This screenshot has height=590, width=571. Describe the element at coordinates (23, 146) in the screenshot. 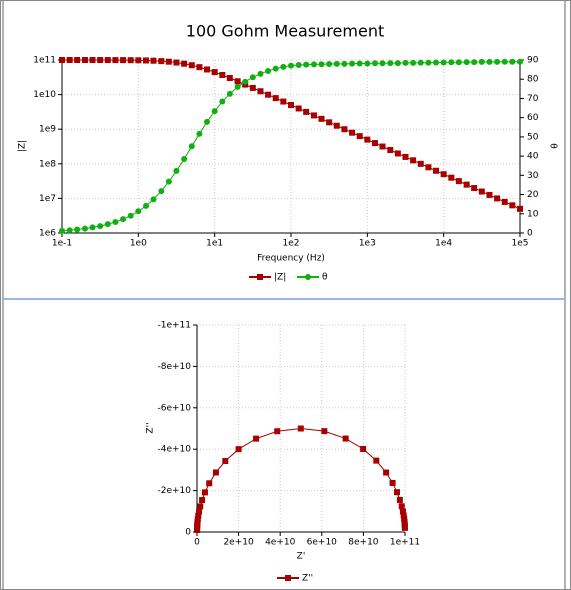

I see `y-axis-label: |Z|` at that location.